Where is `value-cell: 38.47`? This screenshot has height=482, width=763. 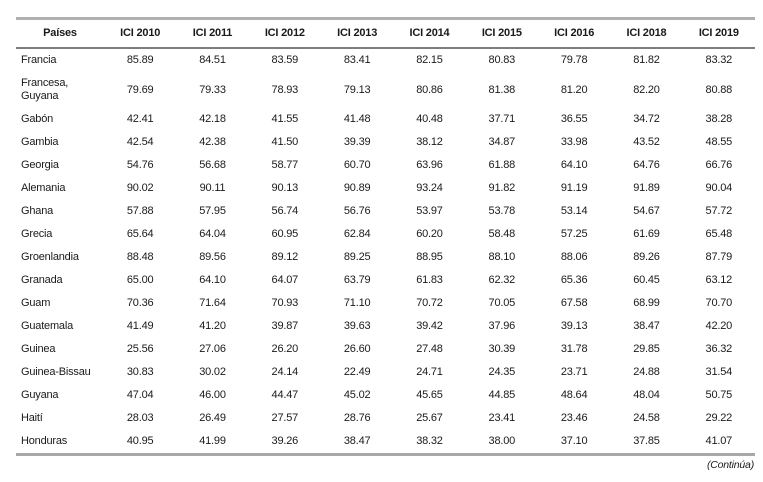
value-cell: 38.47 is located at coordinates (357, 441).